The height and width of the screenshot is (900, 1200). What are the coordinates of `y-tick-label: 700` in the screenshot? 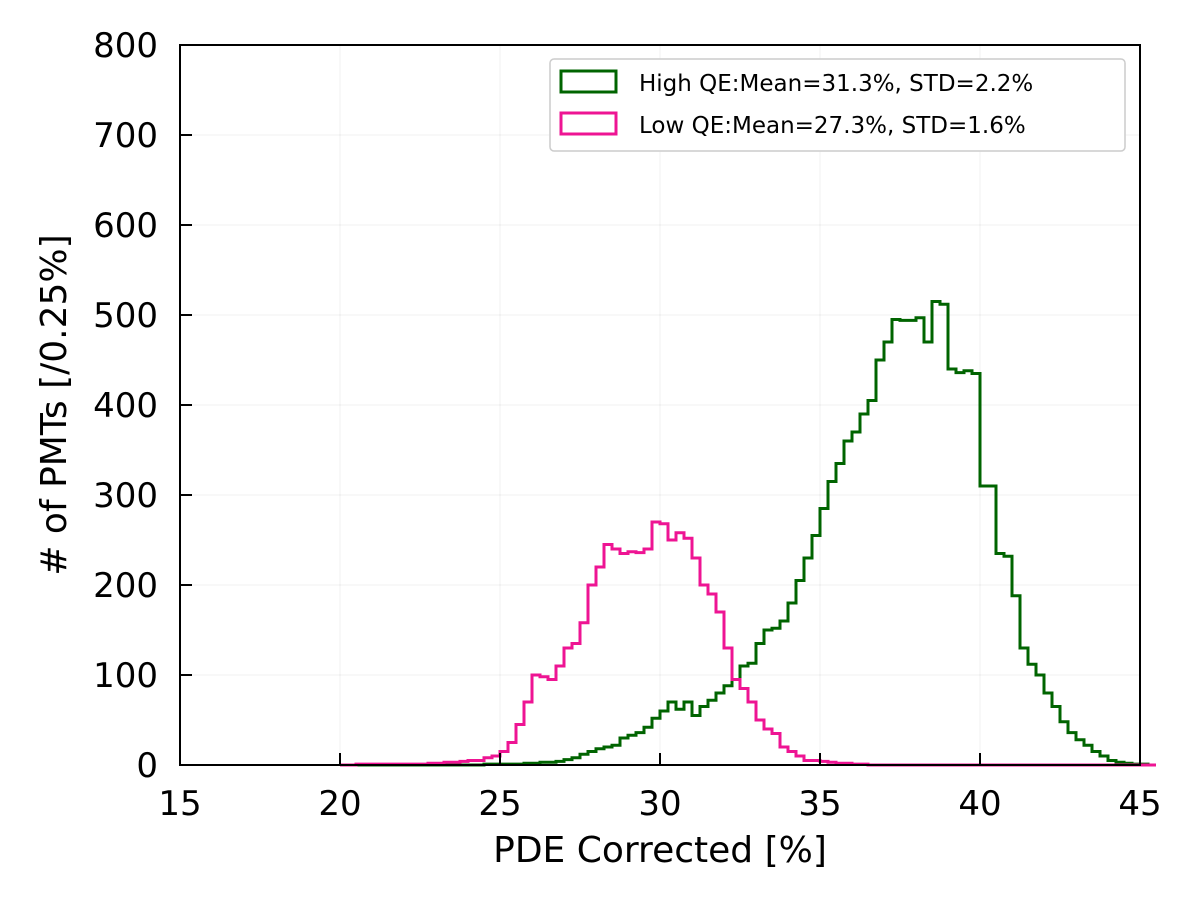 It's located at (125, 136).